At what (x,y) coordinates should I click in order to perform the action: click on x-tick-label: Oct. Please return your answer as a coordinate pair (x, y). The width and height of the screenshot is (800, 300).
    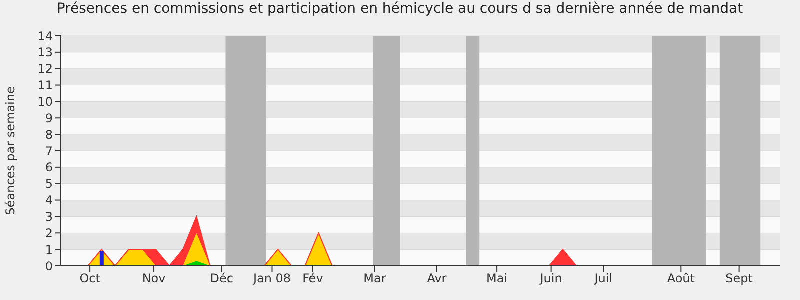
    Looking at the image, I should click on (90, 279).